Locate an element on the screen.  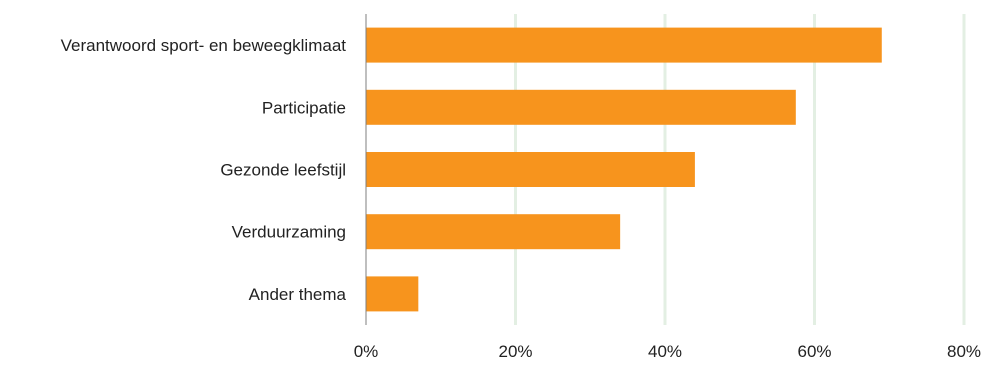
x-tick-label: 40% is located at coordinates (665, 351).